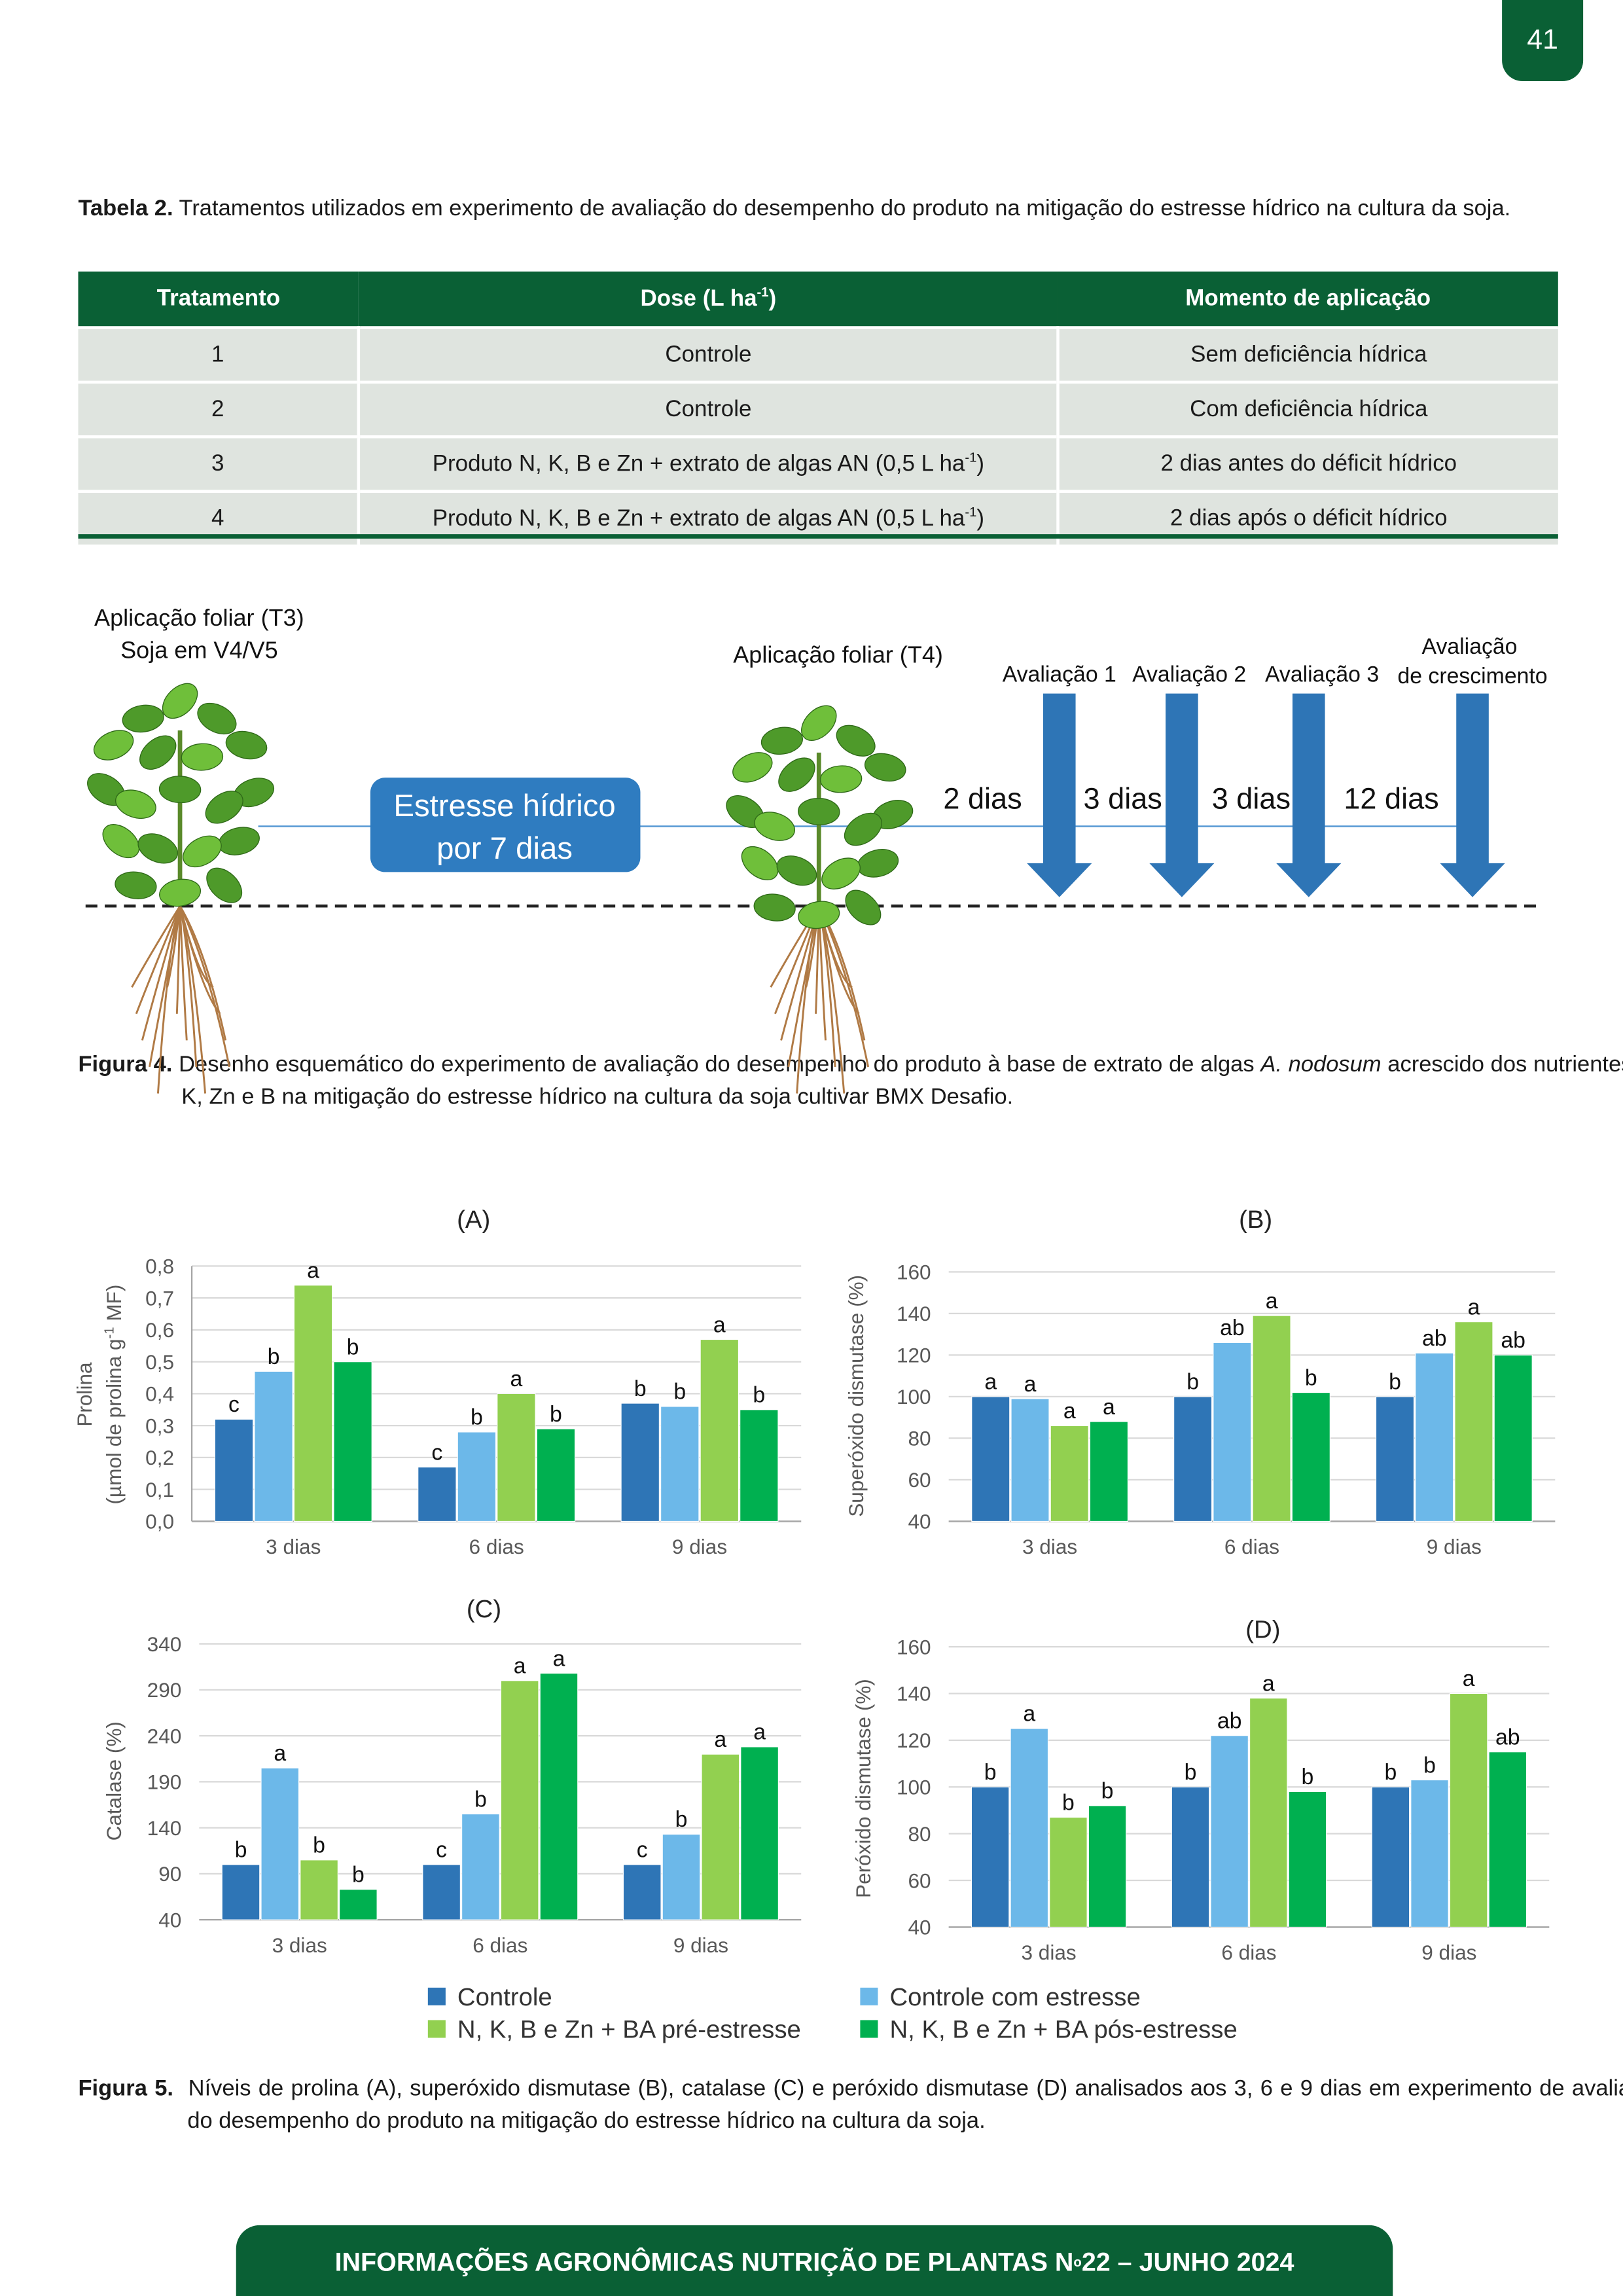 This screenshot has width=1623, height=2296. Describe the element at coordinates (1308, 408) in the screenshot. I see `table-cell: Com deficiência hídrica` at that location.